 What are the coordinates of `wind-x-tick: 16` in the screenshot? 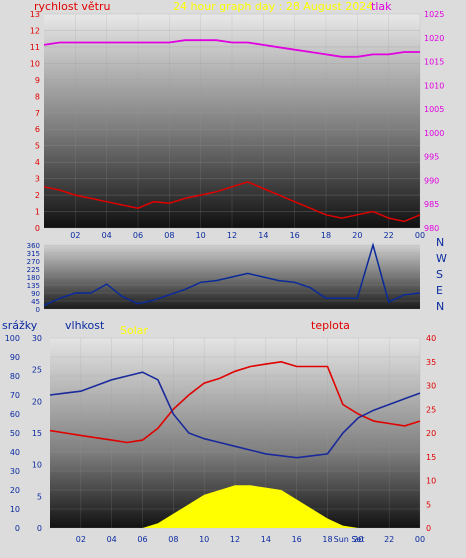 It's located at (295, 235).